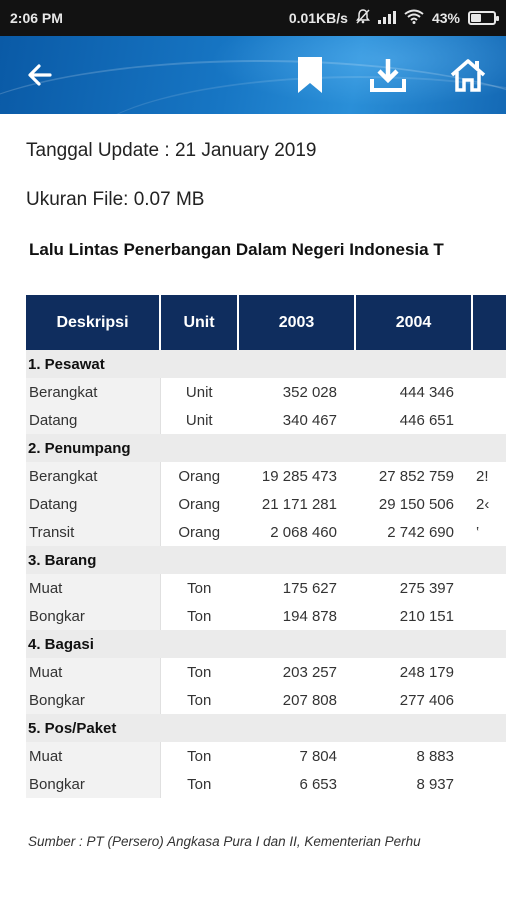 The width and height of the screenshot is (506, 900). What do you see at coordinates (266, 616) in the screenshot?
I see `table-row: Bongkar Ton 194 878 210 151` at bounding box center [266, 616].